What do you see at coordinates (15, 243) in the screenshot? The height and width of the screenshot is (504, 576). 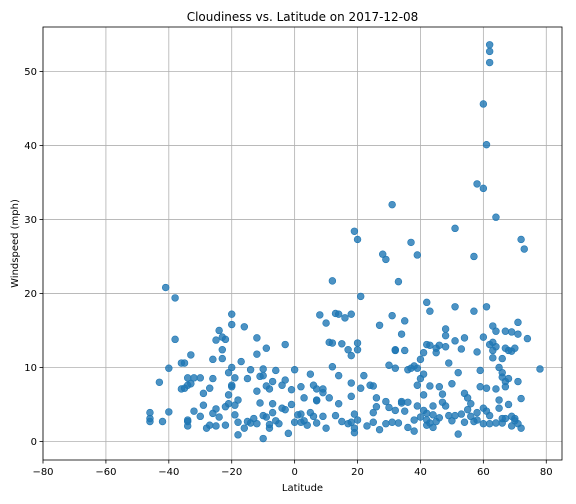 I see `y-axis-label: Windspeed (mph)` at bounding box center [15, 243].